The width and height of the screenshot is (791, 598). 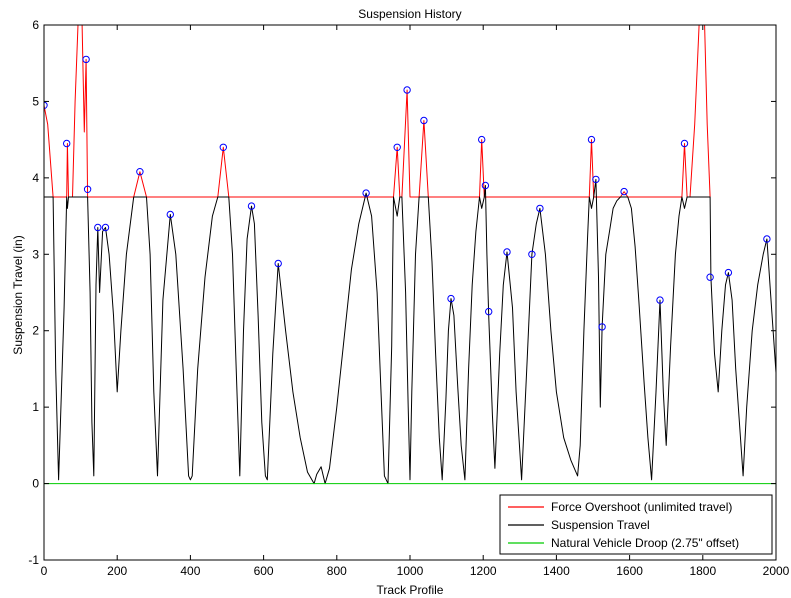 I want to click on x-tick-label: 1400, so click(x=556, y=571).